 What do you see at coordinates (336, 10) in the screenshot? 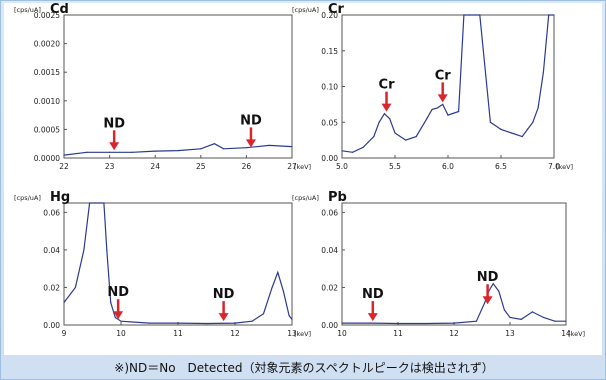
I see `element-title: Cr` at bounding box center [336, 10].